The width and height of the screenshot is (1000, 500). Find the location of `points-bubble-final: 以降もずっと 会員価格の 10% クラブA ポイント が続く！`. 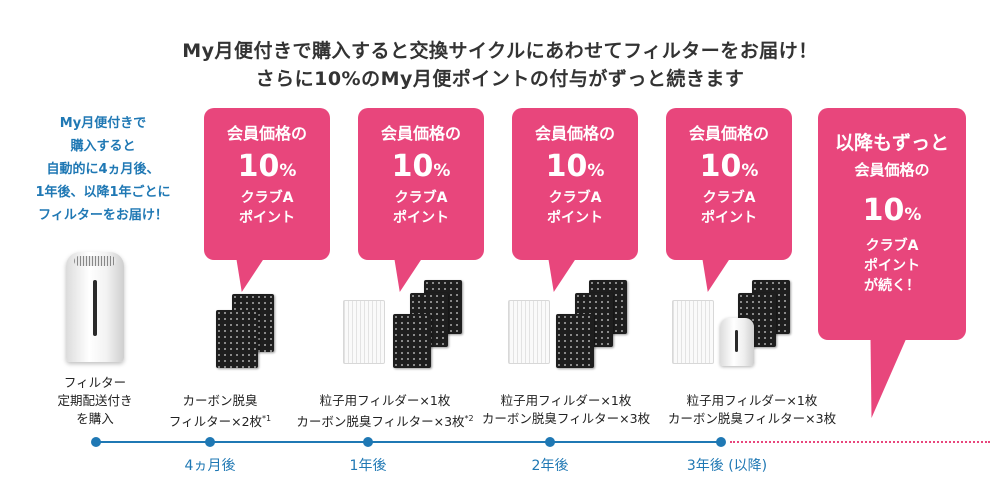

points-bubble-final: 以降もずっと 会員価格の 10% クラブA ポイント が続く！ is located at coordinates (892, 224).